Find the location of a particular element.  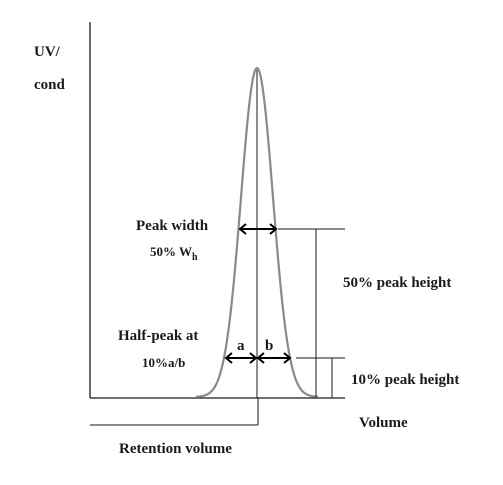

half-peak-label: Half-peak at is located at coordinates (158, 336).